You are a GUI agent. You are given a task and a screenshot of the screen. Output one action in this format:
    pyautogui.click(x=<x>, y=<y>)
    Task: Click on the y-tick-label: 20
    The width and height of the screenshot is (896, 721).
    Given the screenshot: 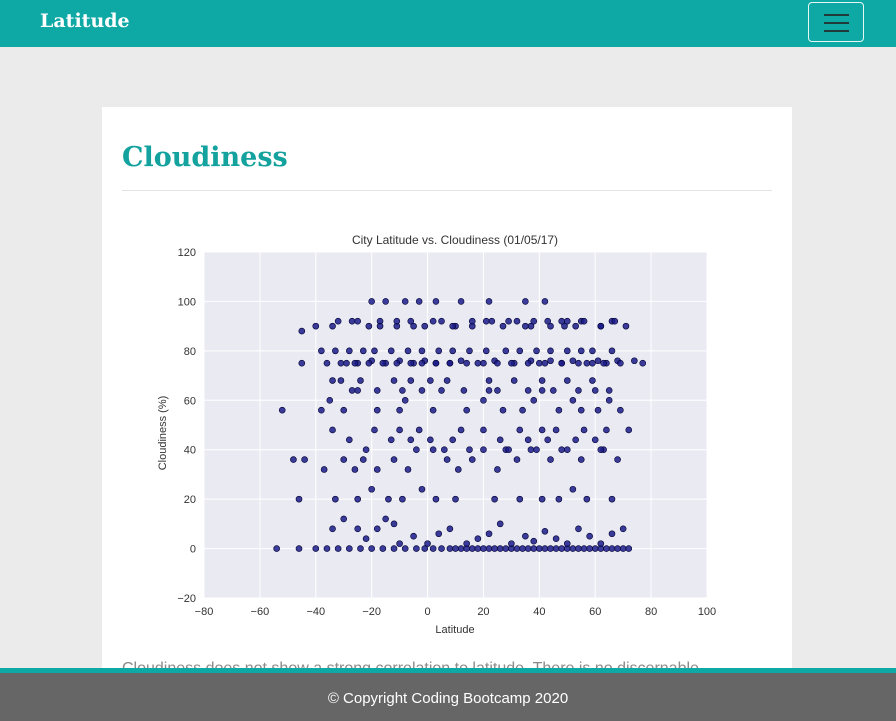 What is the action you would take?
    pyautogui.click(x=190, y=500)
    